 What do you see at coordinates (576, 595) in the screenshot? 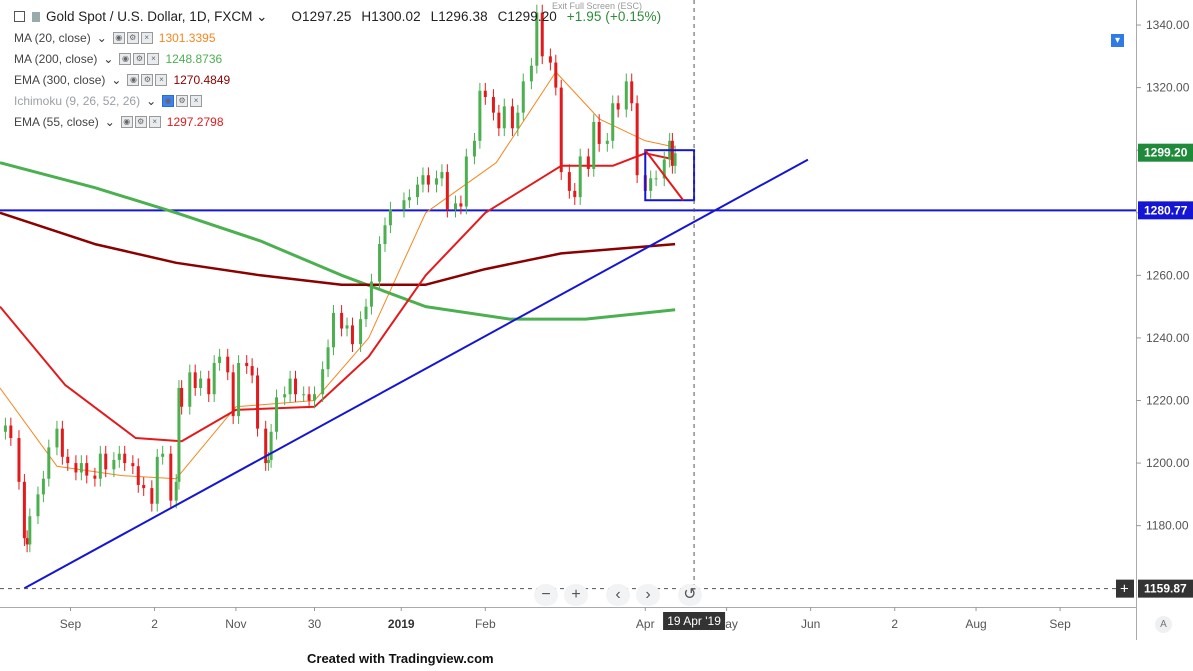
I see `zoom-in-button: +` at bounding box center [576, 595].